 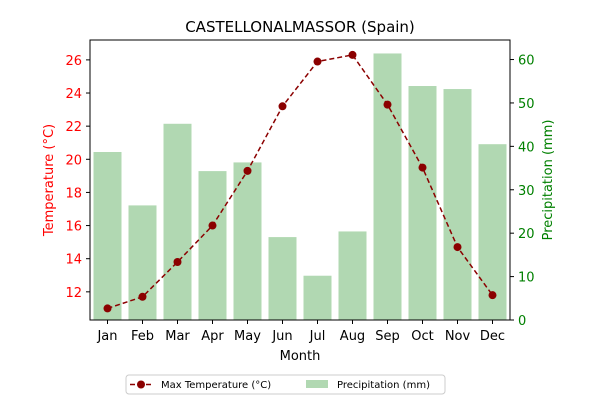 I want to click on y-left-tick-label: 24, so click(x=73, y=94).